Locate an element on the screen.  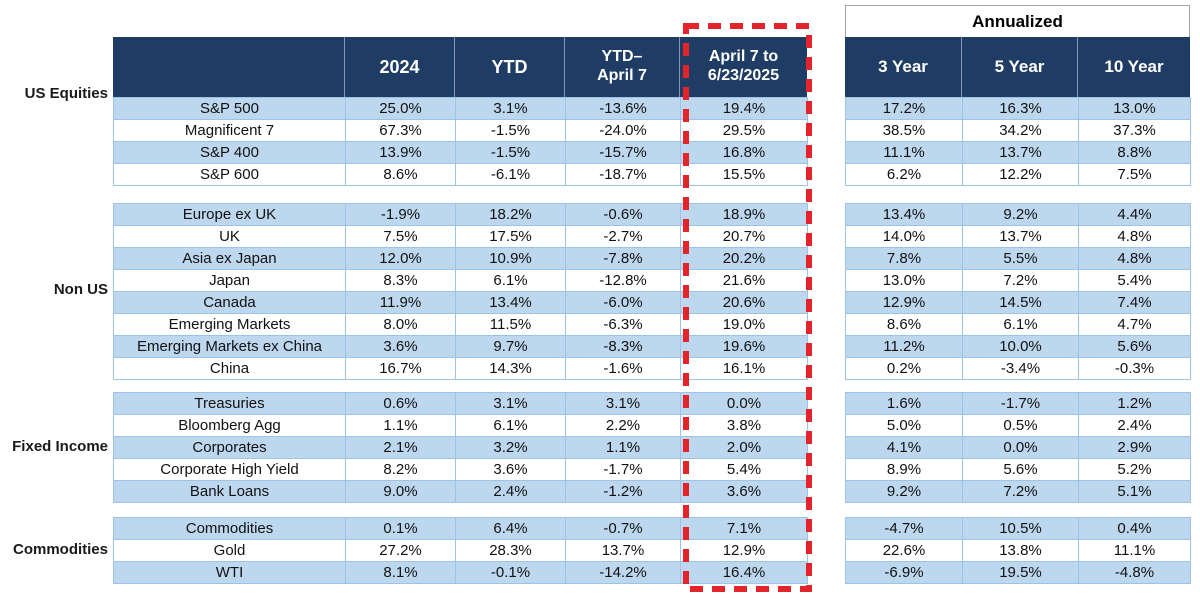
value-cell: 14.3% is located at coordinates (510, 368).